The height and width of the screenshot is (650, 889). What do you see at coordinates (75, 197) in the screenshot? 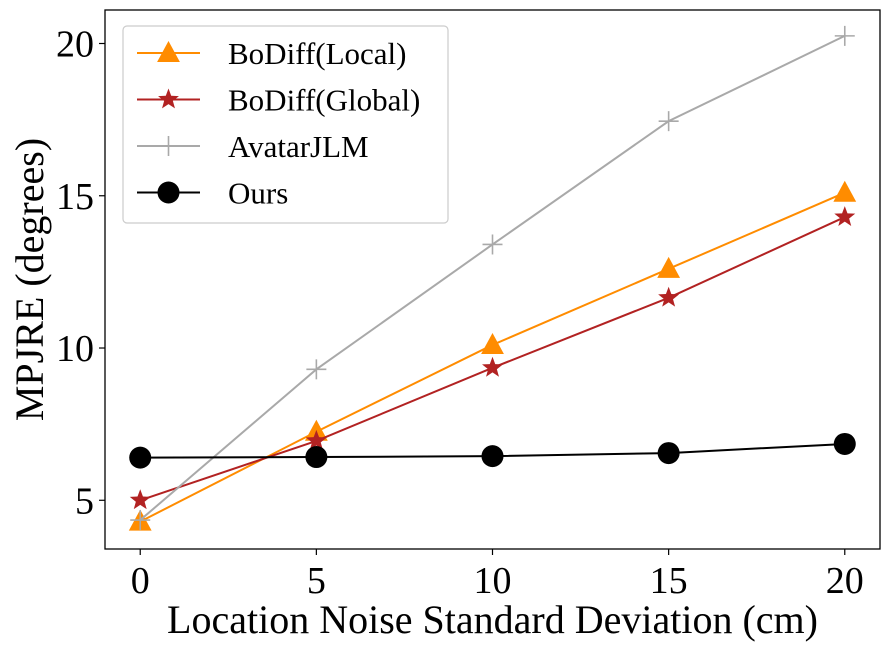
I see `y-tick-label: 15` at bounding box center [75, 197].